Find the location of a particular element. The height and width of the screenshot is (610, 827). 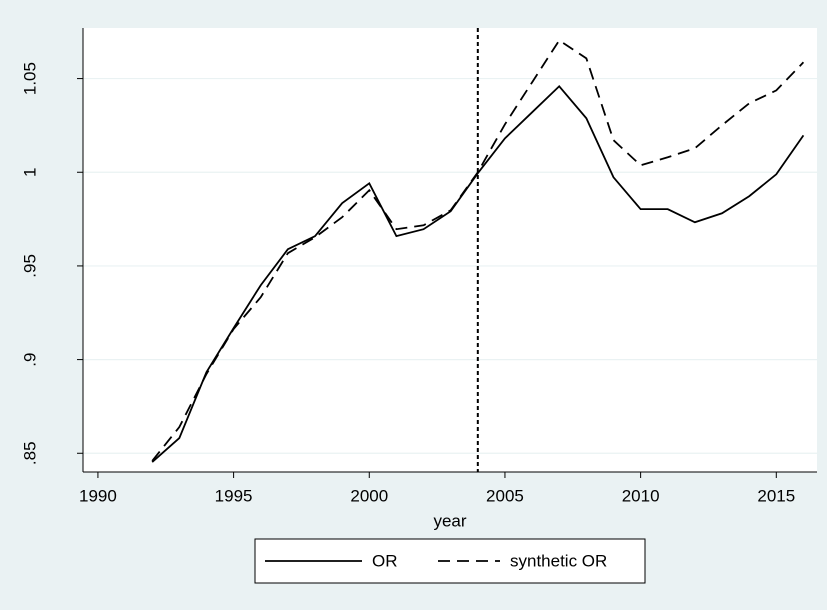

x-tick-label: 2000 is located at coordinates (369, 495).